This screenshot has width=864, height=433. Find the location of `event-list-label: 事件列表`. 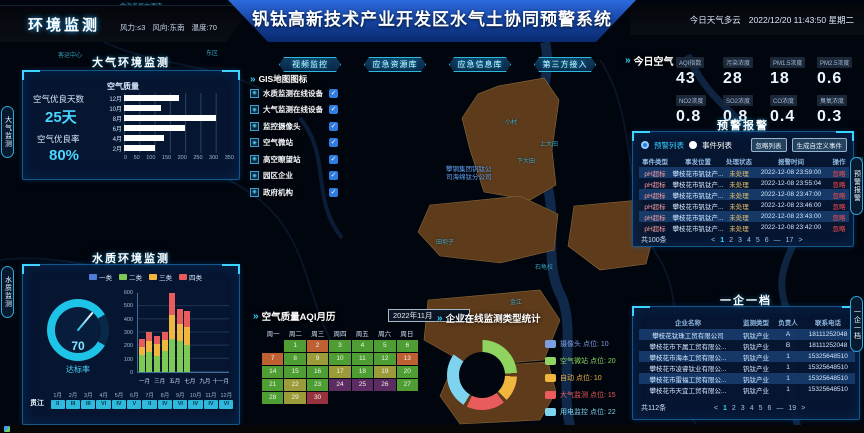

event-list-label: 事件列表 is located at coordinates (717, 145).